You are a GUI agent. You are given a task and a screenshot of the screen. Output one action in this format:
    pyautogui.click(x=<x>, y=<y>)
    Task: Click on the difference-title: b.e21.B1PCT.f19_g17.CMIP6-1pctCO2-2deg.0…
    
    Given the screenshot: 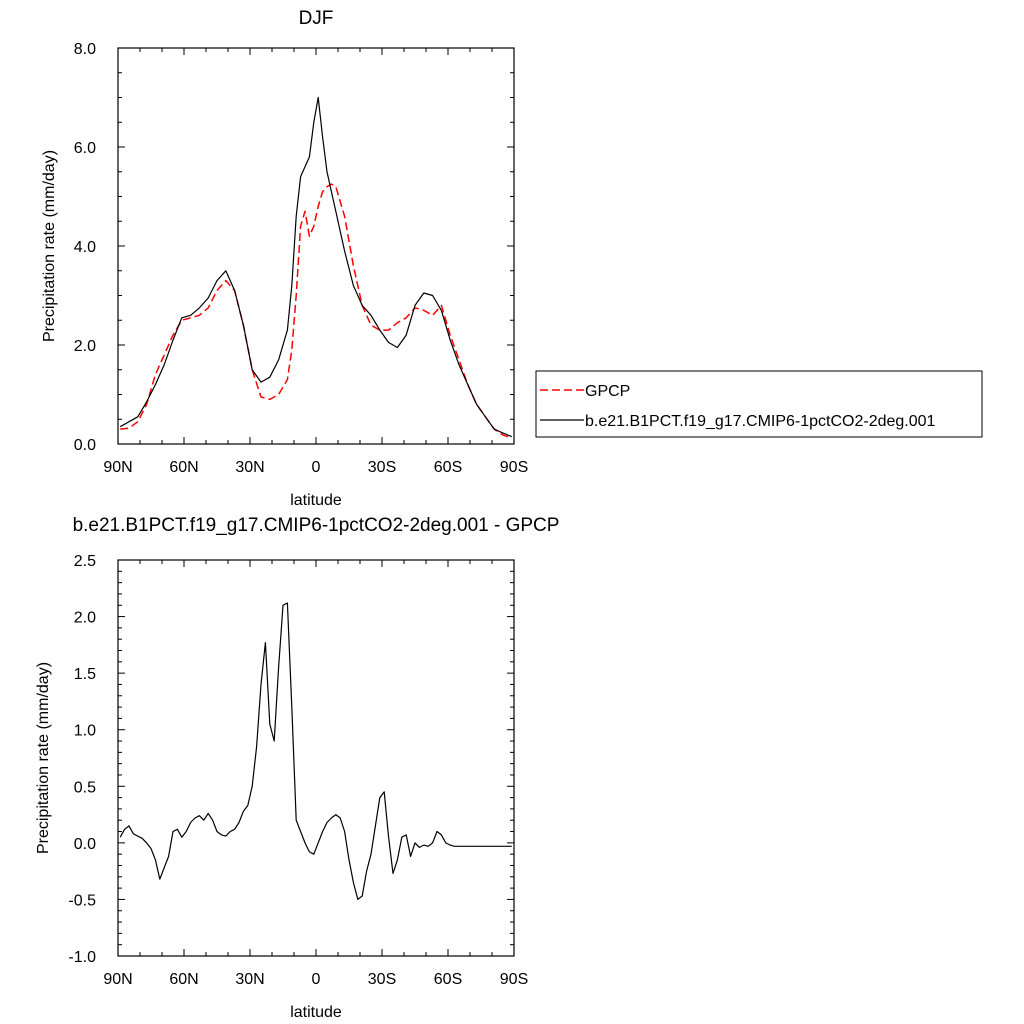 What is the action you would take?
    pyautogui.click(x=316, y=525)
    